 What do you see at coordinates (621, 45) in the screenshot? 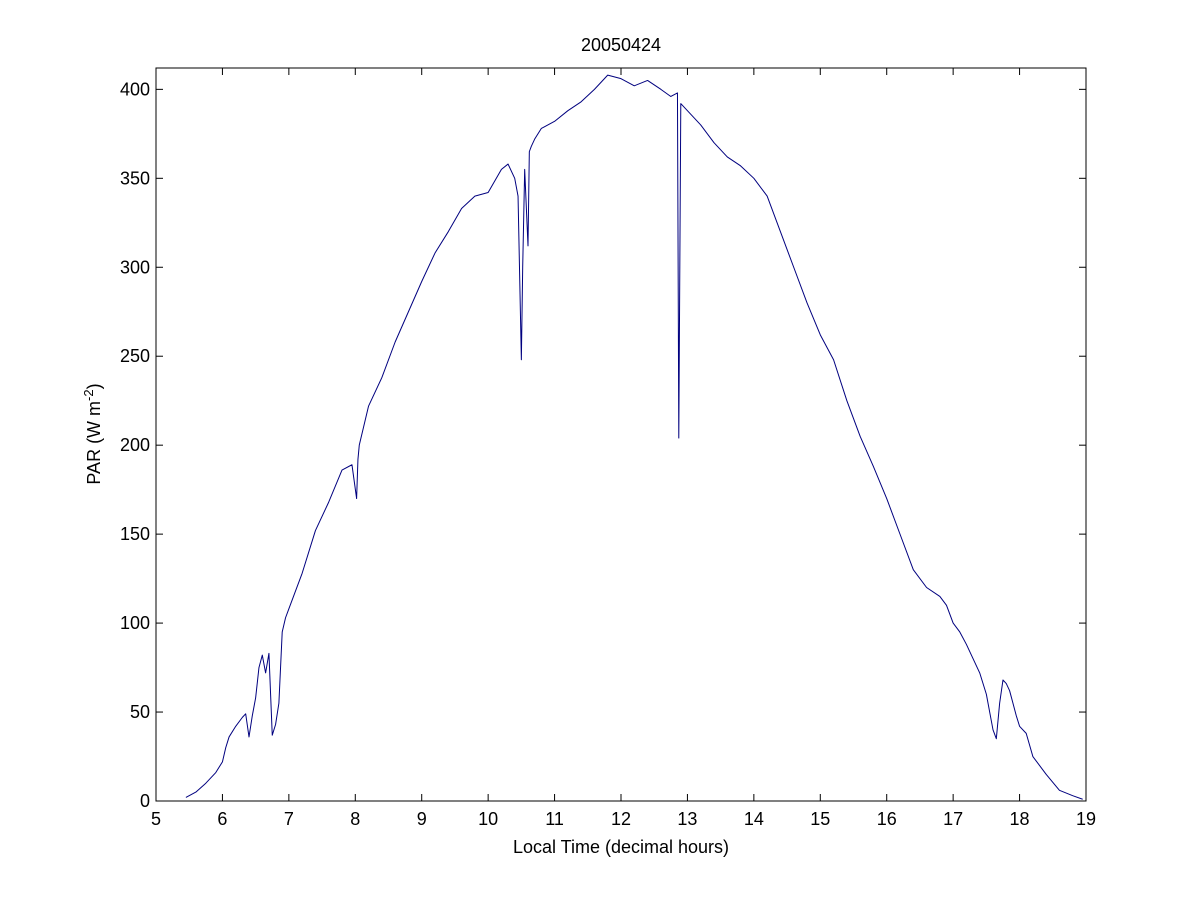
I see `chart-title: 20050424` at bounding box center [621, 45].